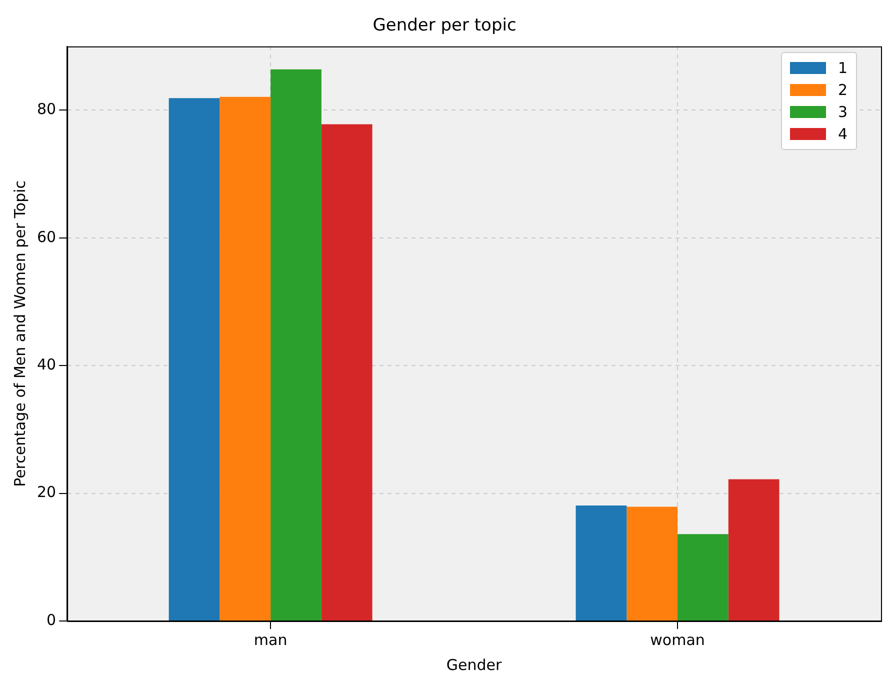  What do you see at coordinates (46, 492) in the screenshot?
I see `y-tick-label: 20` at bounding box center [46, 492].